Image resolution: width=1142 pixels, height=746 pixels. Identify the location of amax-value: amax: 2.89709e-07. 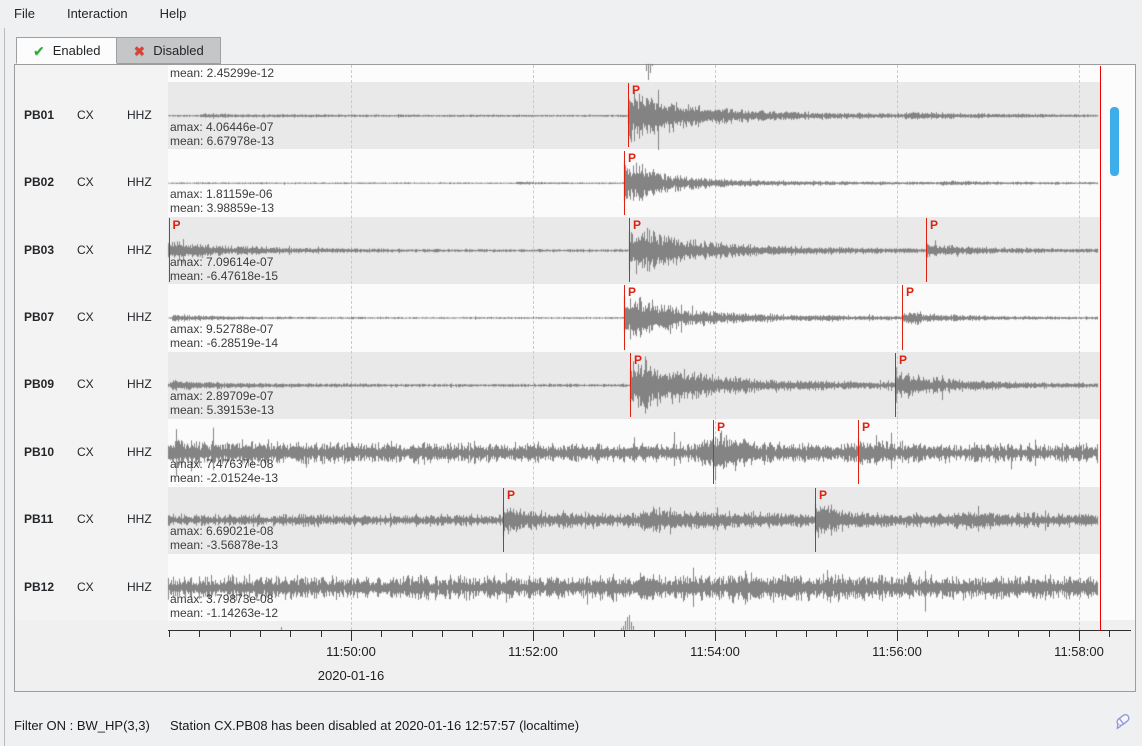
(222, 396).